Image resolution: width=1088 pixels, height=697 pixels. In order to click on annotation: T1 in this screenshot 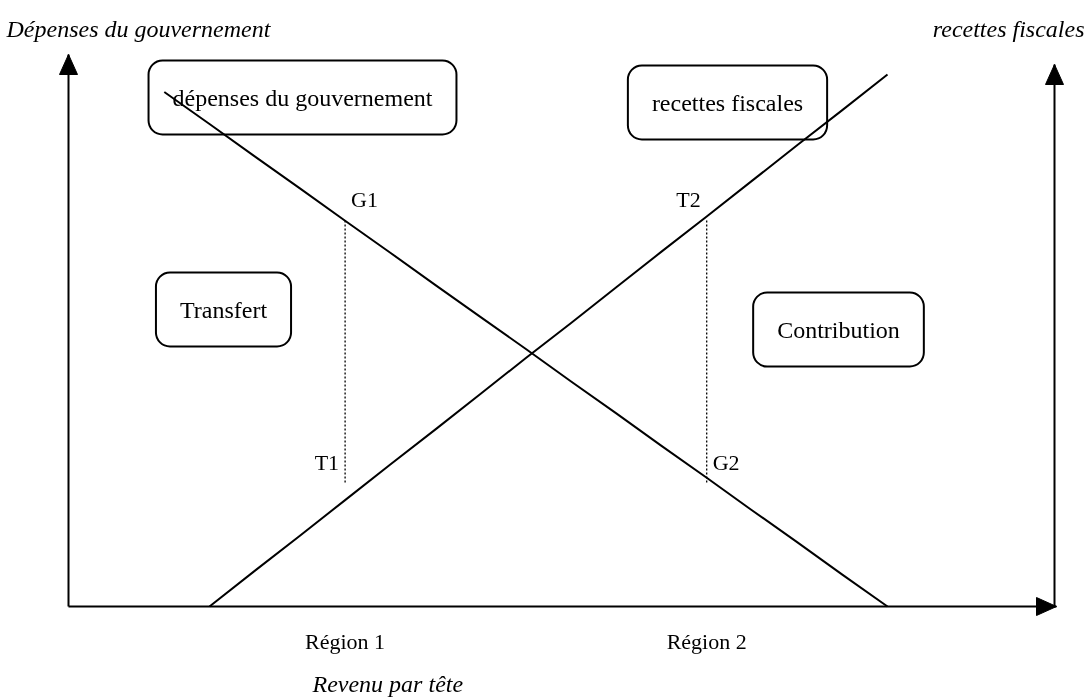, I will do `click(327, 462)`.